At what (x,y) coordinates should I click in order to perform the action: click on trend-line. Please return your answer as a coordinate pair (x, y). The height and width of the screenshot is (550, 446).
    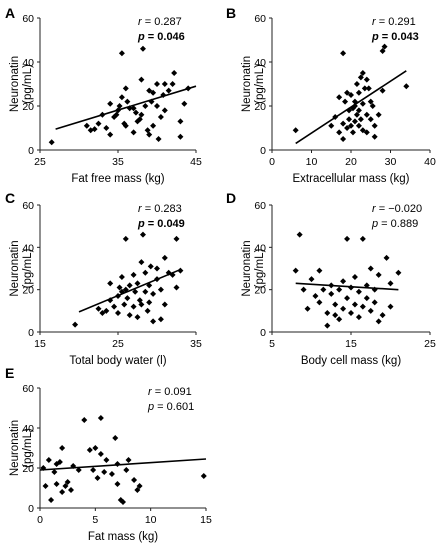
    Looking at the image, I should click on (351, 107).